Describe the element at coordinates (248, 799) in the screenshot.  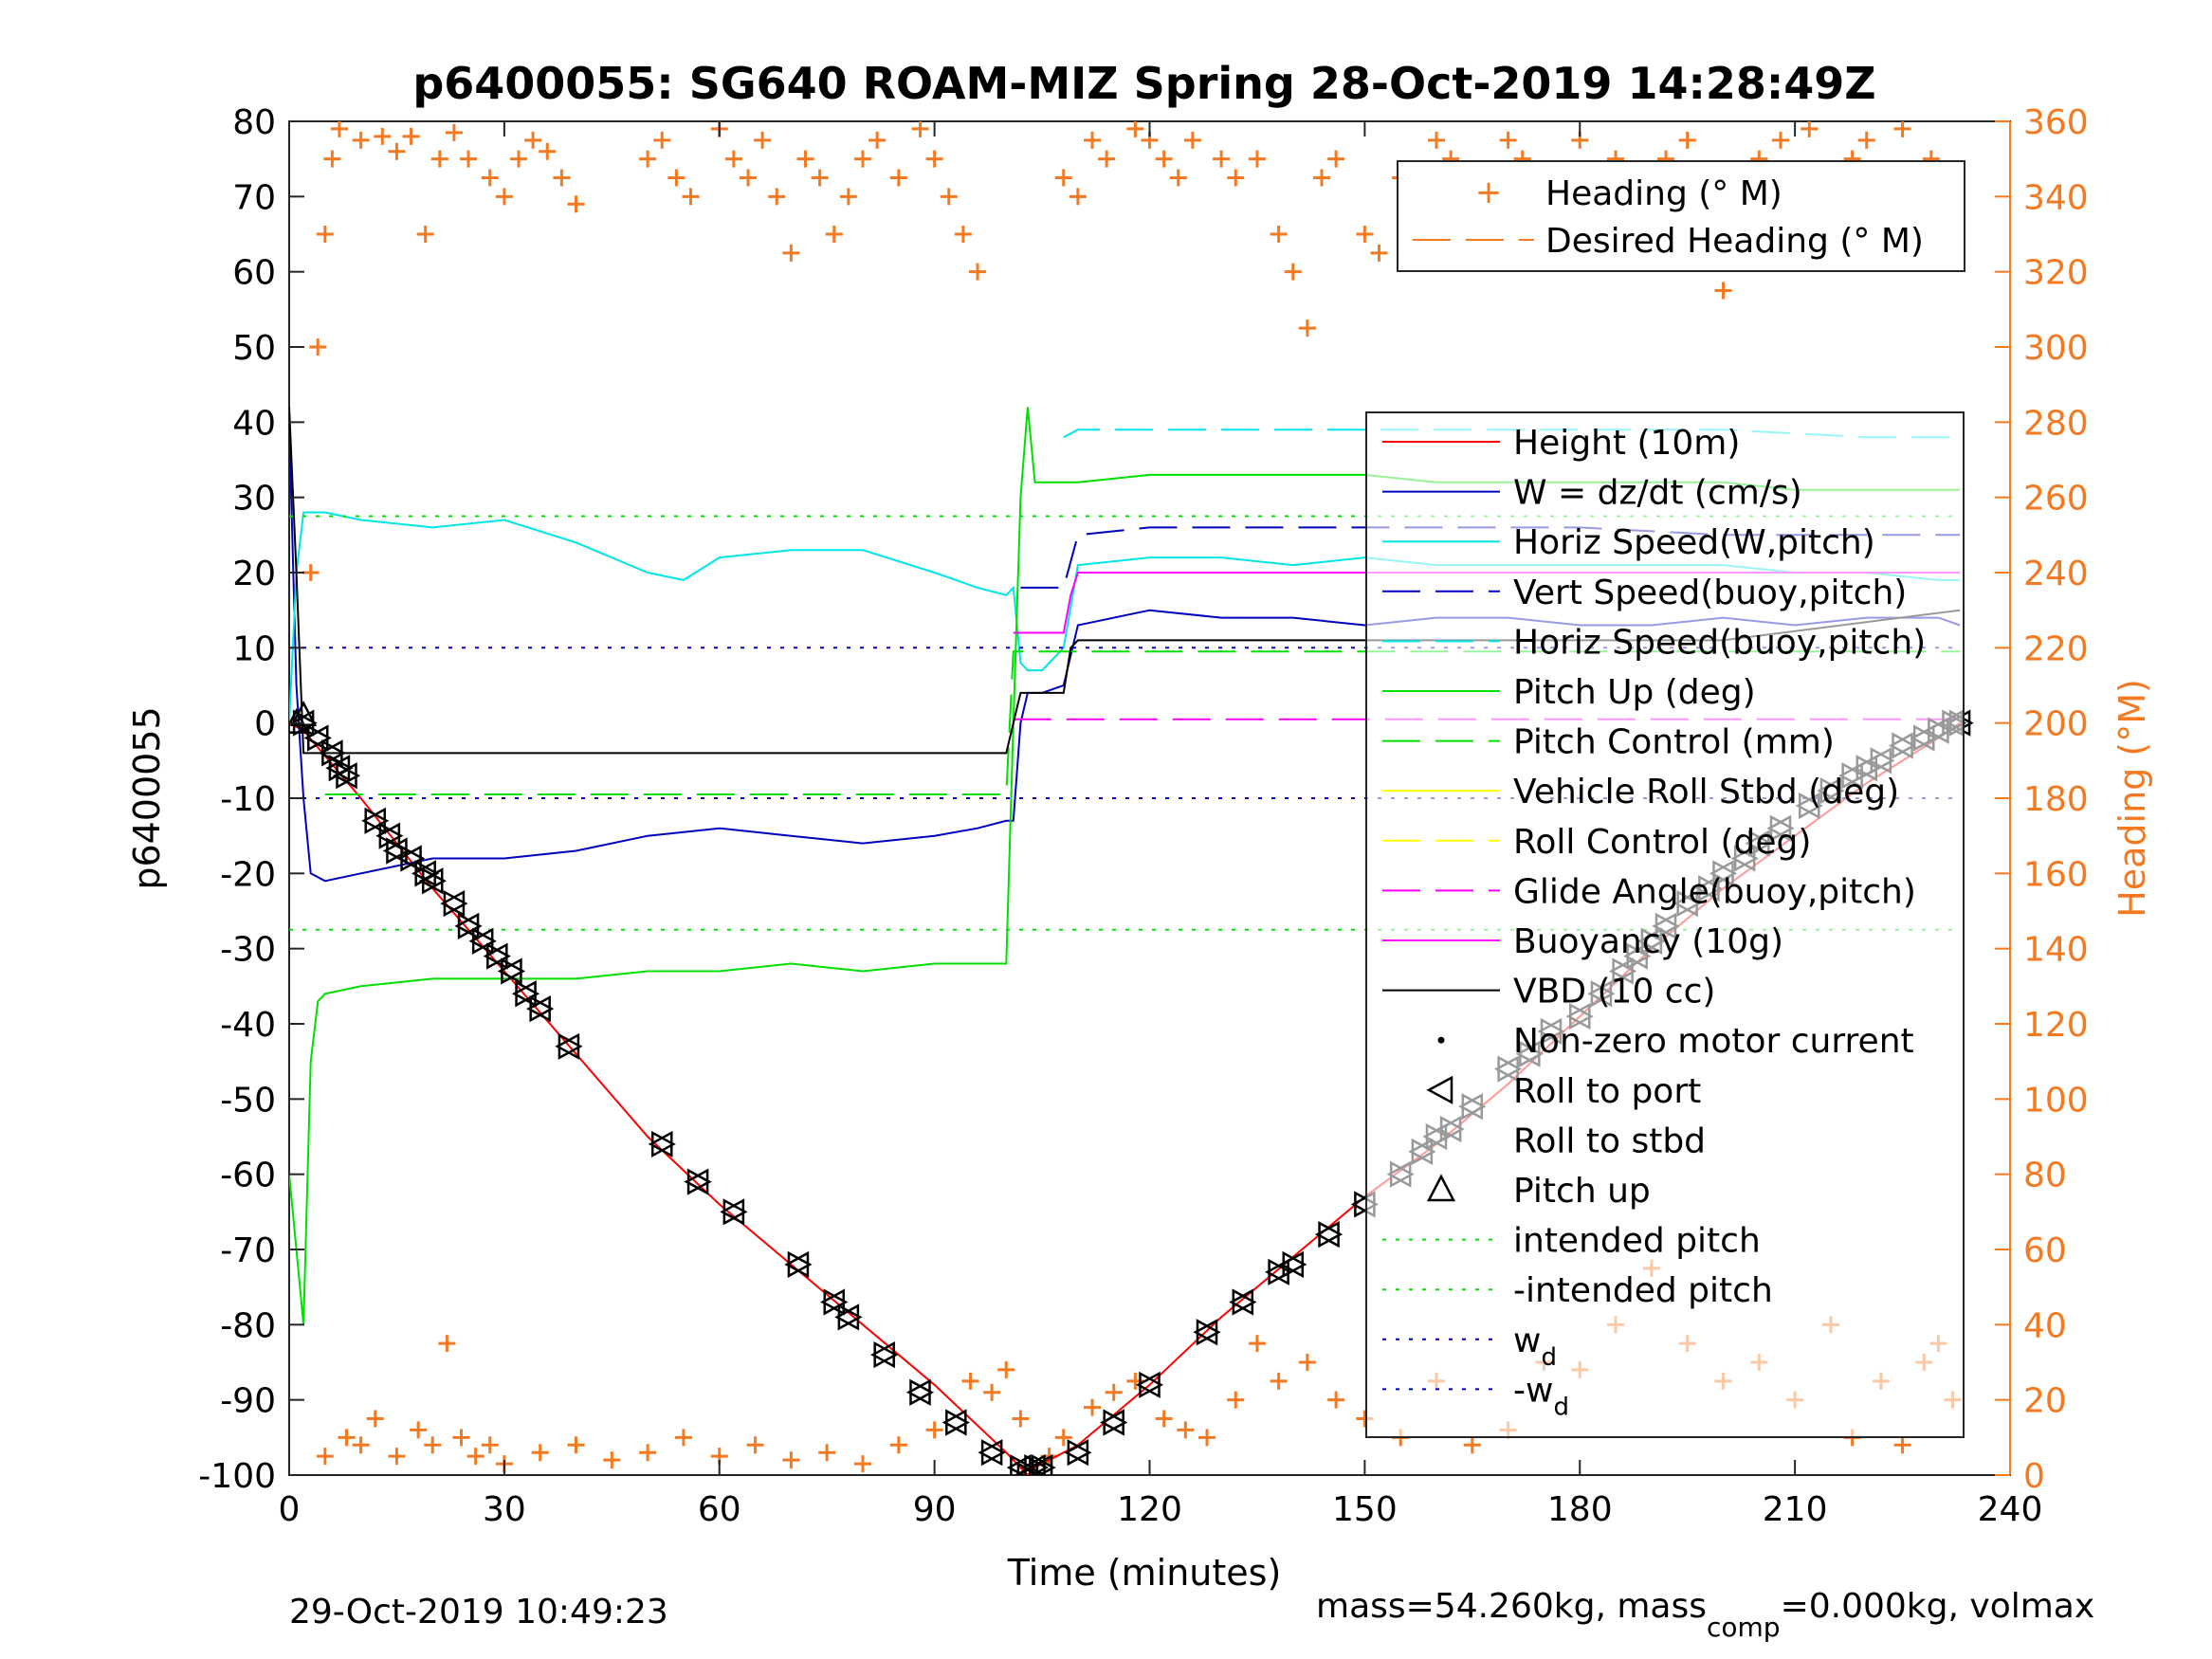
I see `y-tick-label: -10` at that location.